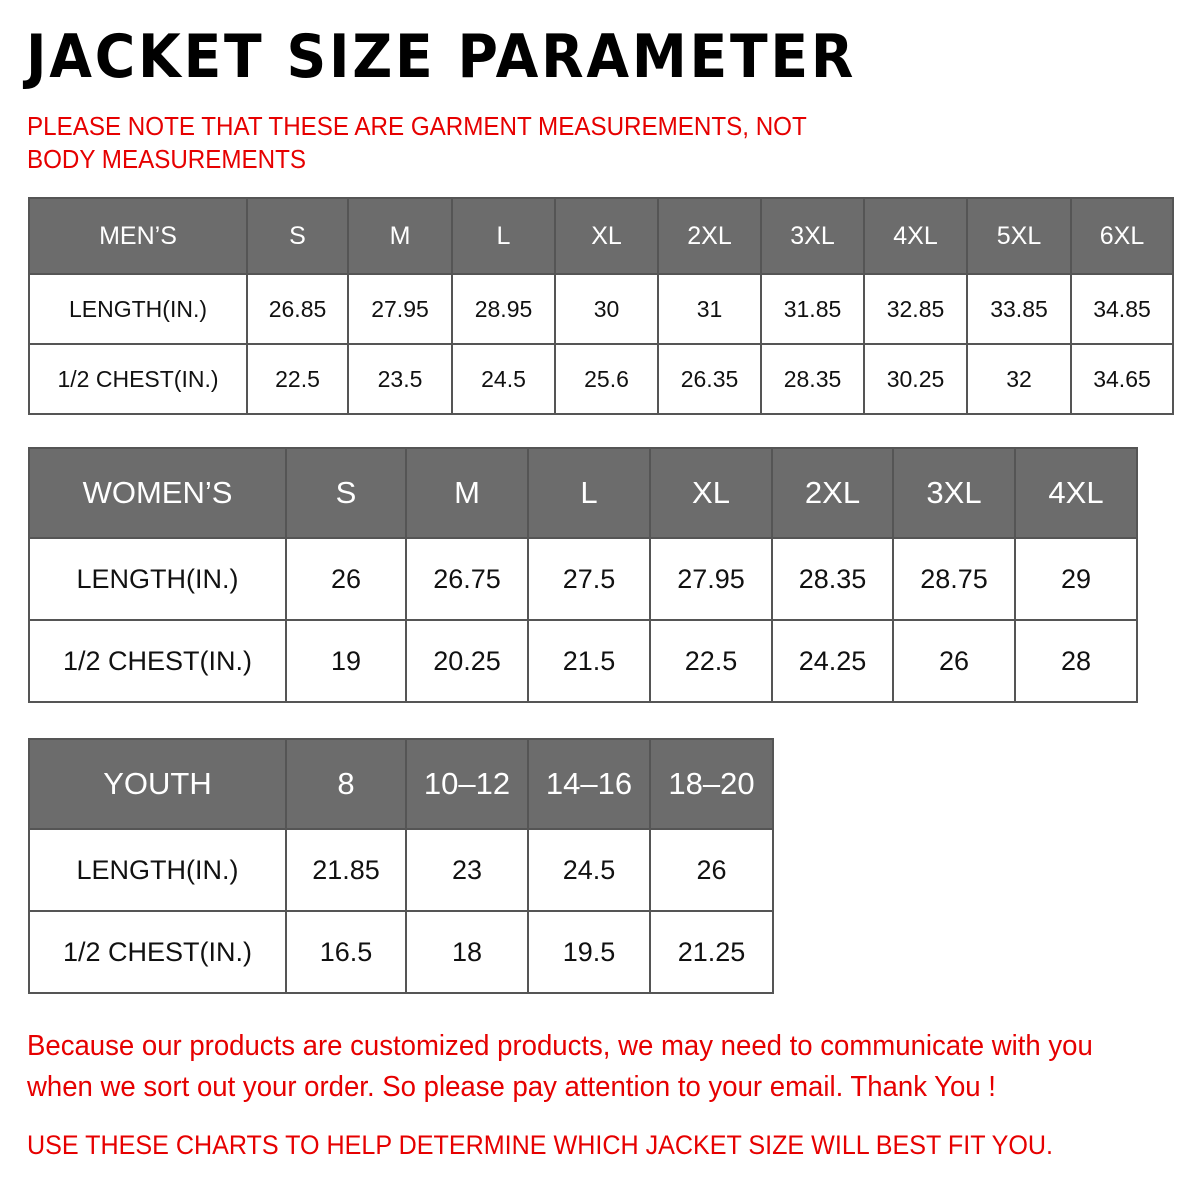 The width and height of the screenshot is (1200, 1200). I want to click on measurement-cell: 20.25, so click(467, 661).